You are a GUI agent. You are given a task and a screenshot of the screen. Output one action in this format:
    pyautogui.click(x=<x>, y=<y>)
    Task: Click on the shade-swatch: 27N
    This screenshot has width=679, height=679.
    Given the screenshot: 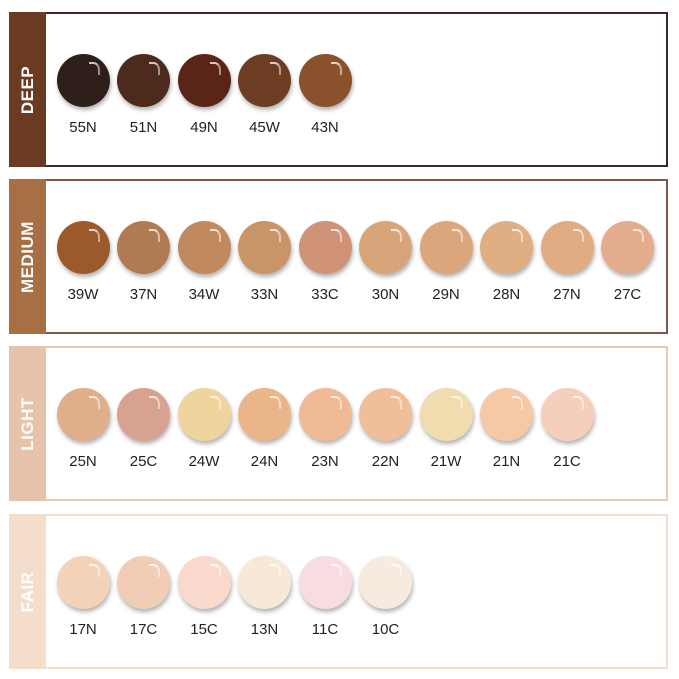 What is the action you would take?
    pyautogui.click(x=567, y=262)
    